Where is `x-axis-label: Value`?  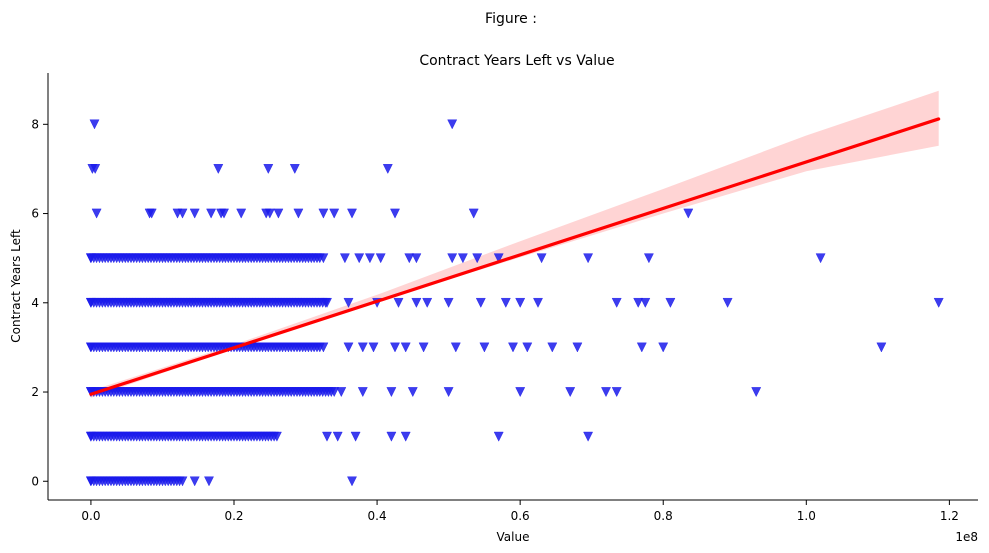 x-axis-label: Value is located at coordinates (513, 537).